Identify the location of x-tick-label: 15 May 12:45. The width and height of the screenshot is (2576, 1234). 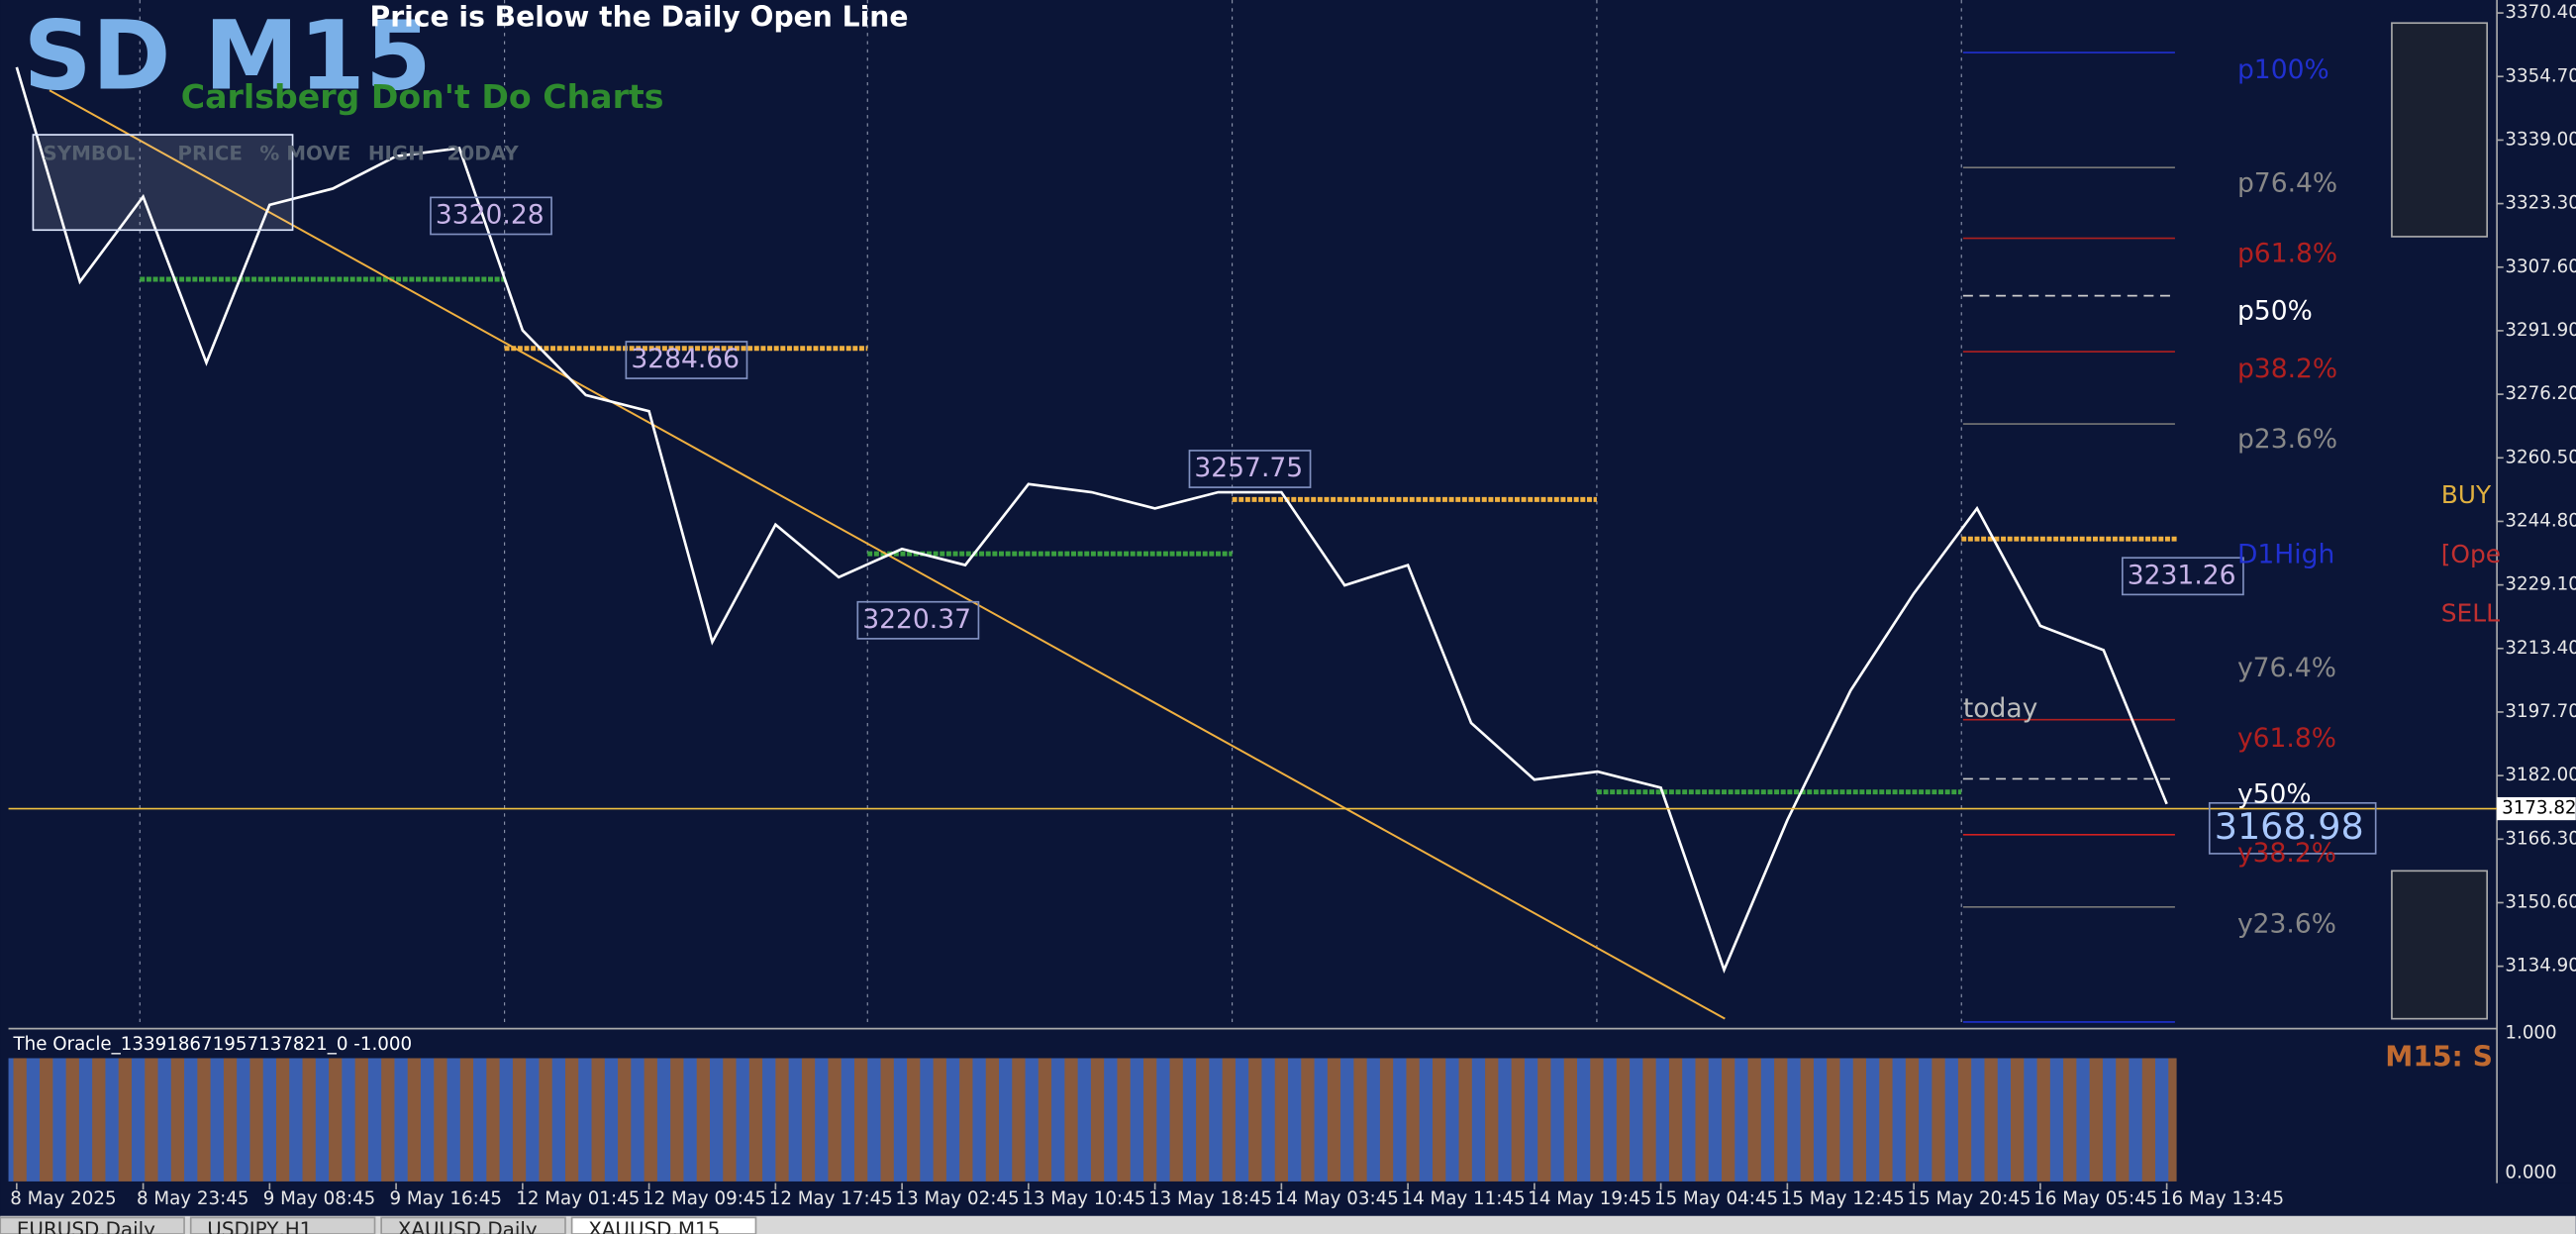
(1843, 1199).